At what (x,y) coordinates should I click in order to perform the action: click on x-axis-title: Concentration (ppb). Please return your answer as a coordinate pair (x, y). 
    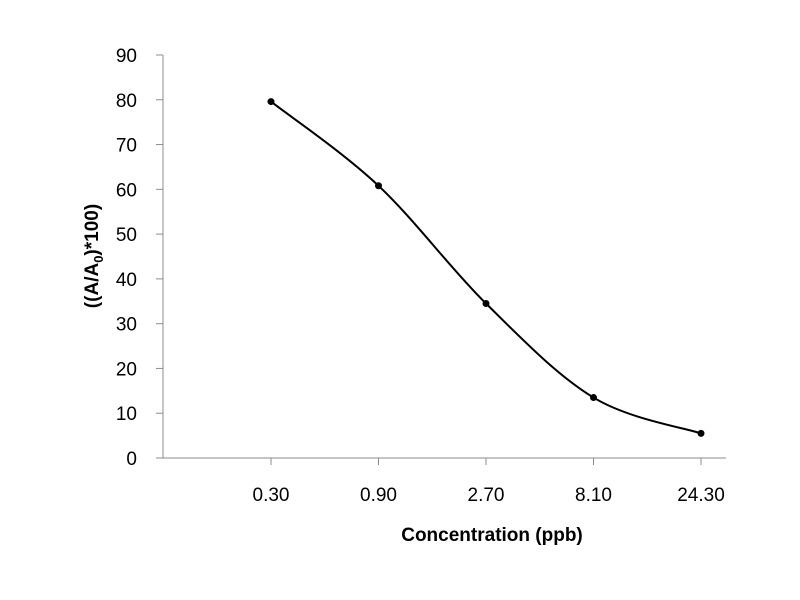
    Looking at the image, I should click on (492, 535).